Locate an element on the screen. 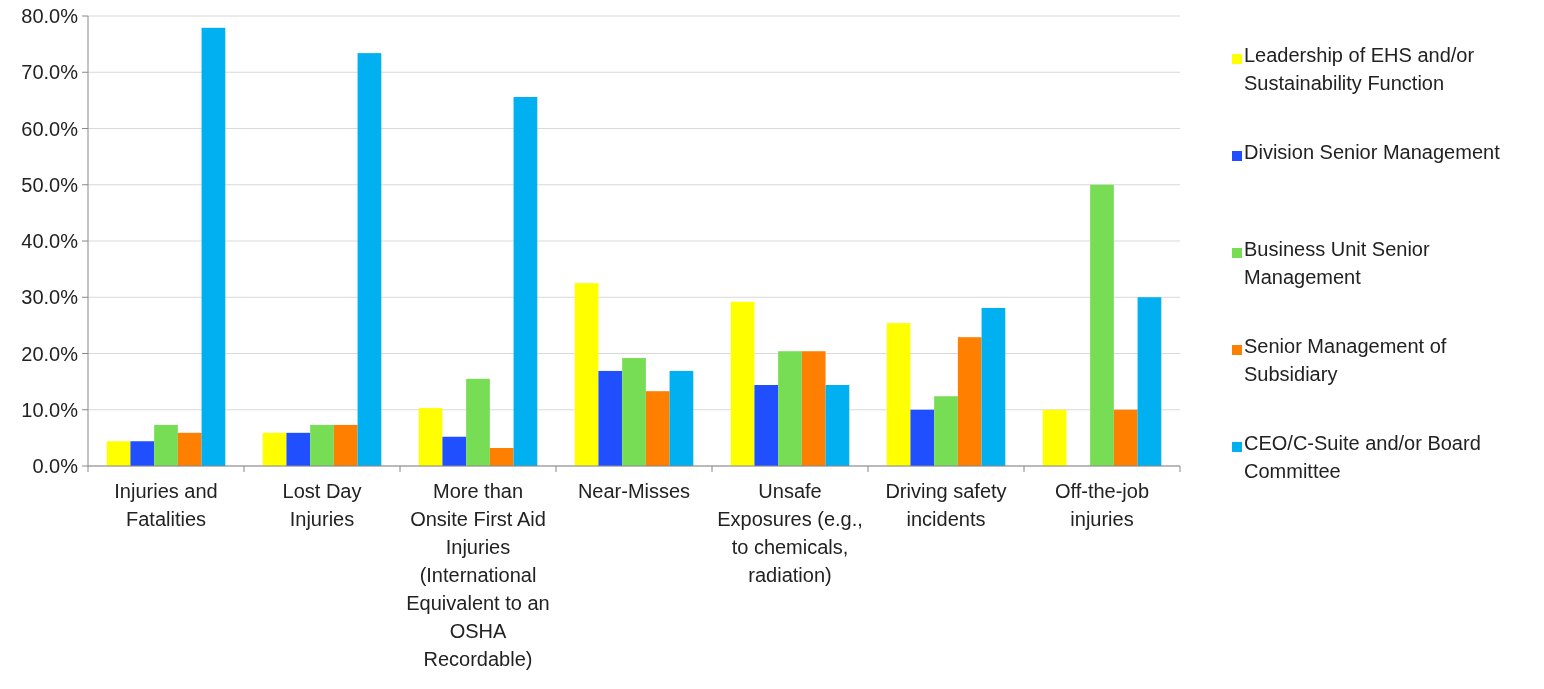 The image size is (1544, 689). x-tick-label: Off-the-job injuries is located at coordinates (1102, 505).